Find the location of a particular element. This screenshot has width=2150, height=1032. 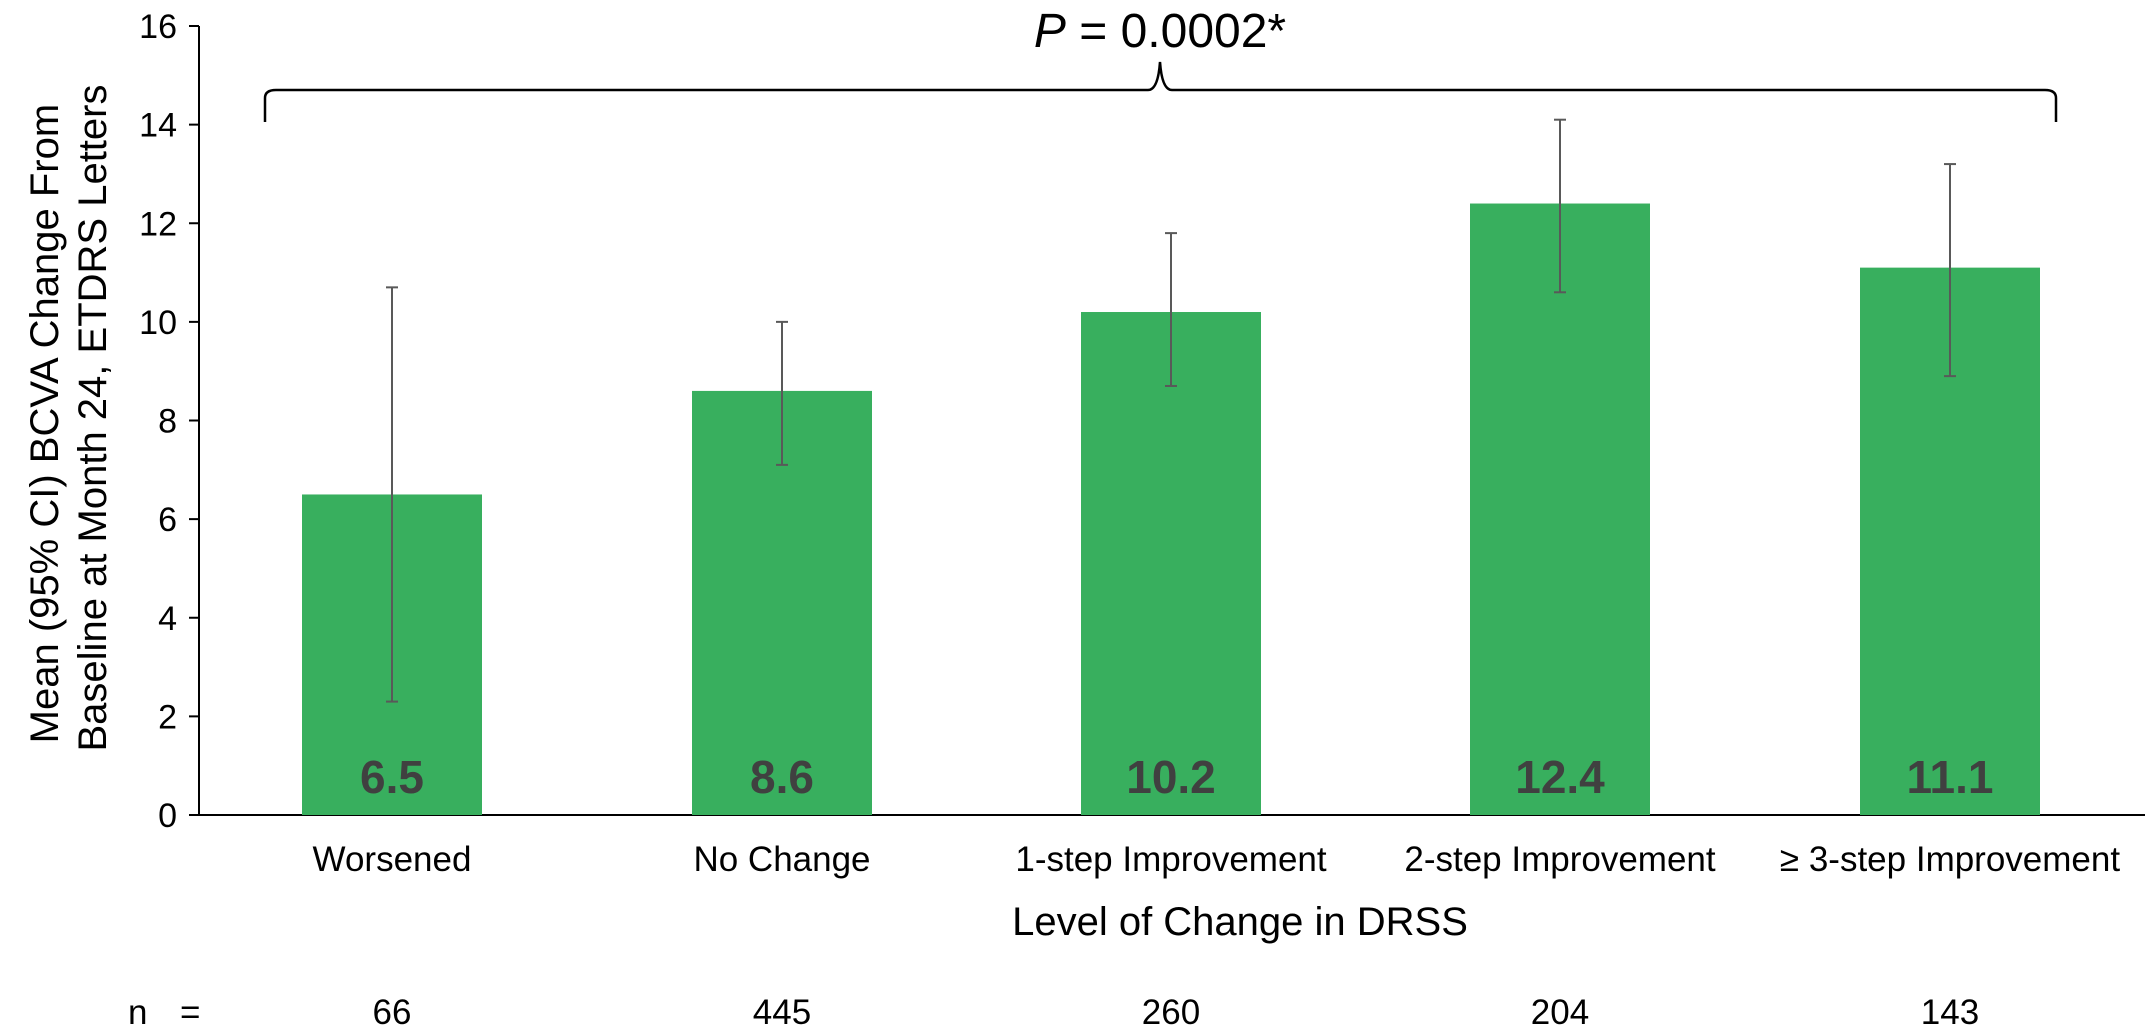

y-tick-label: 2 is located at coordinates (167, 717).